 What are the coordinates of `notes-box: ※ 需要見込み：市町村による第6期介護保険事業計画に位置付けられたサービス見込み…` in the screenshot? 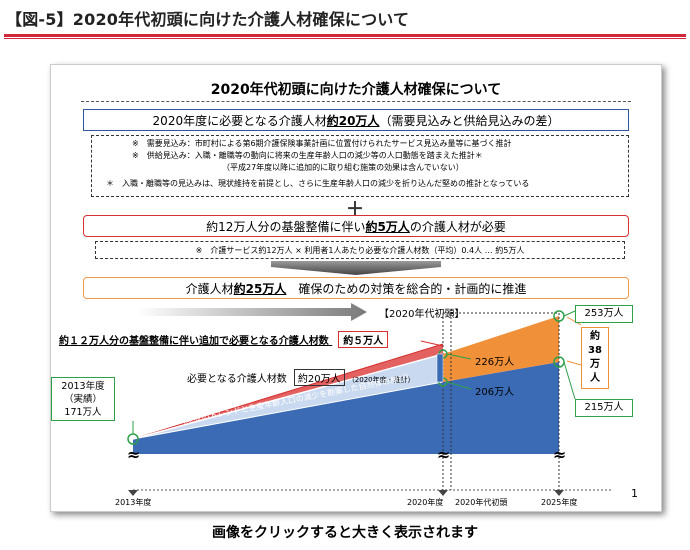 It's located at (360, 166).